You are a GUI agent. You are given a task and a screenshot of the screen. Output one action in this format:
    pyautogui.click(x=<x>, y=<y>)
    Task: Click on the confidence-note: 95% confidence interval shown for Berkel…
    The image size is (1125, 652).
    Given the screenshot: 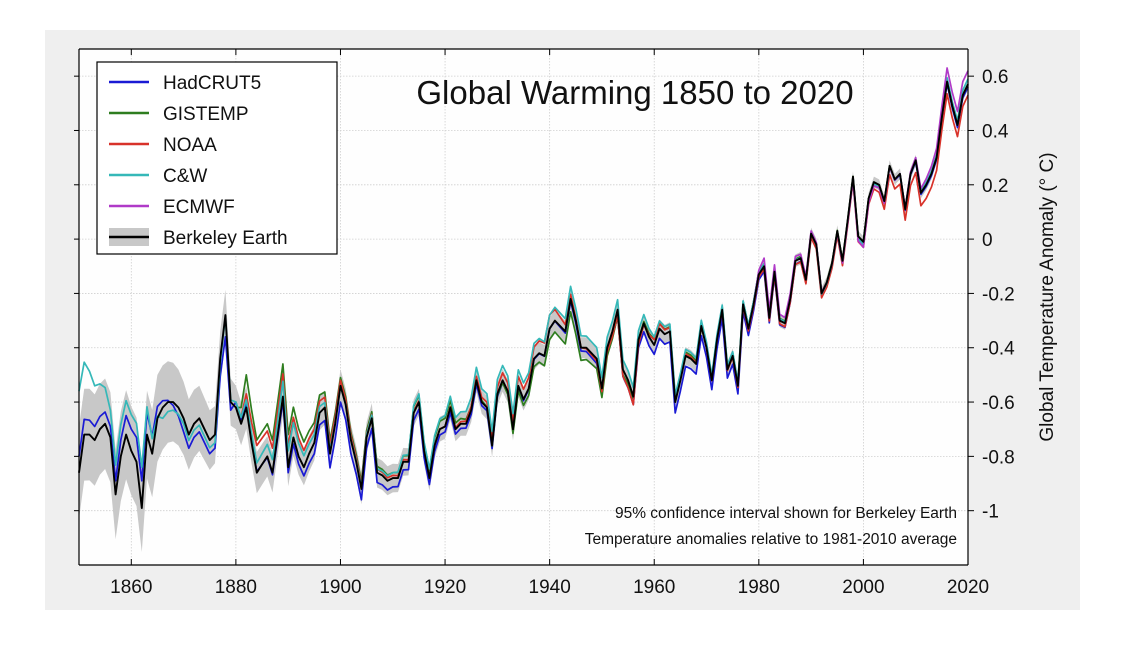 What is the action you would take?
    pyautogui.click(x=786, y=513)
    